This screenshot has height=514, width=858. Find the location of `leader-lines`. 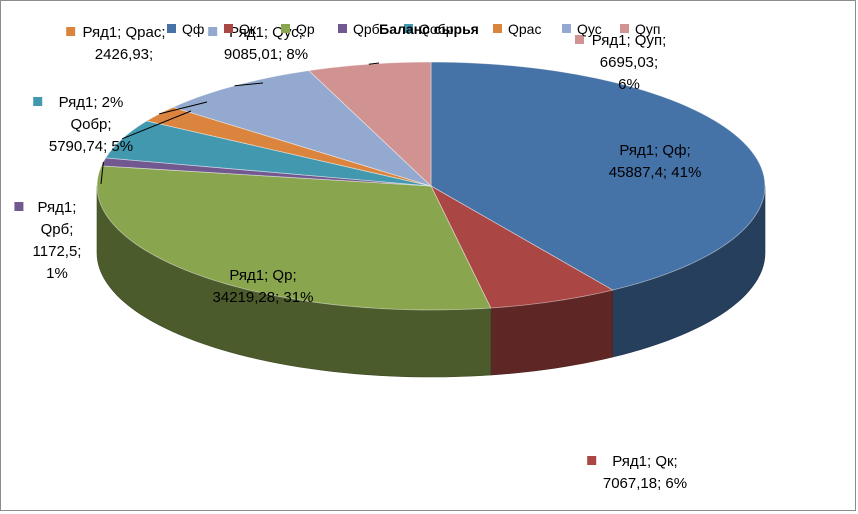

leader-lines is located at coordinates (240, 123).